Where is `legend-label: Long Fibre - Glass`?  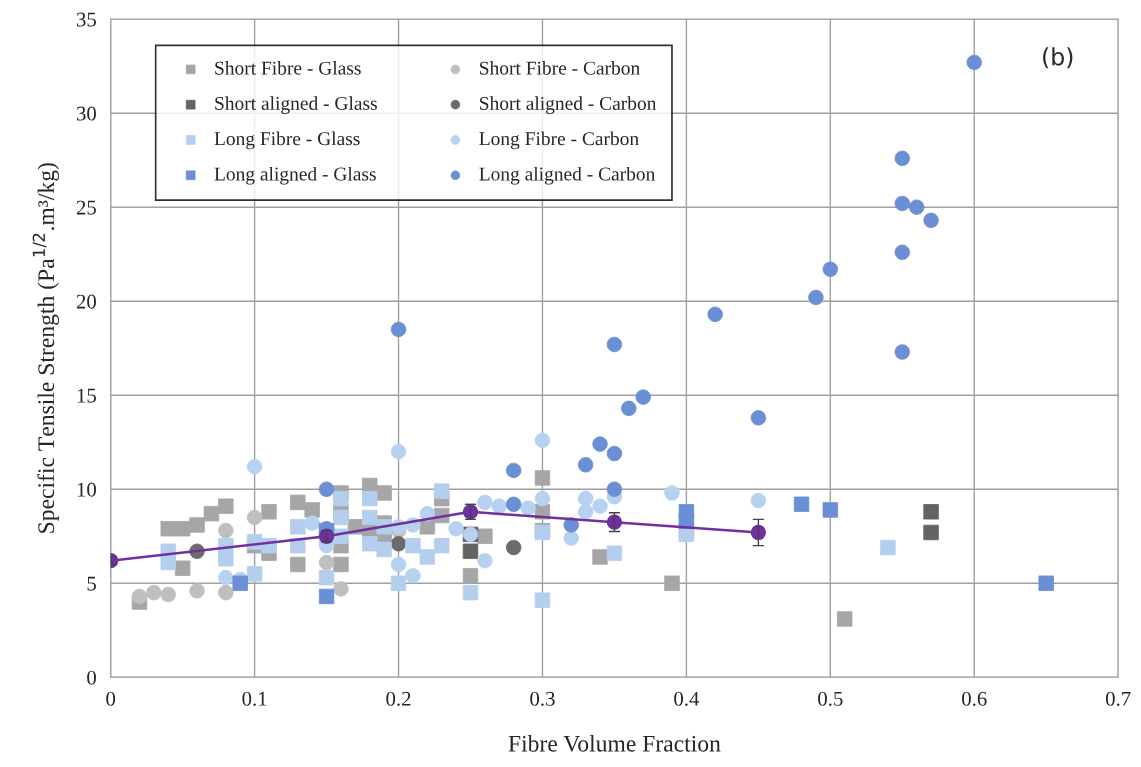
legend-label: Long Fibre - Glass is located at coordinates (287, 140).